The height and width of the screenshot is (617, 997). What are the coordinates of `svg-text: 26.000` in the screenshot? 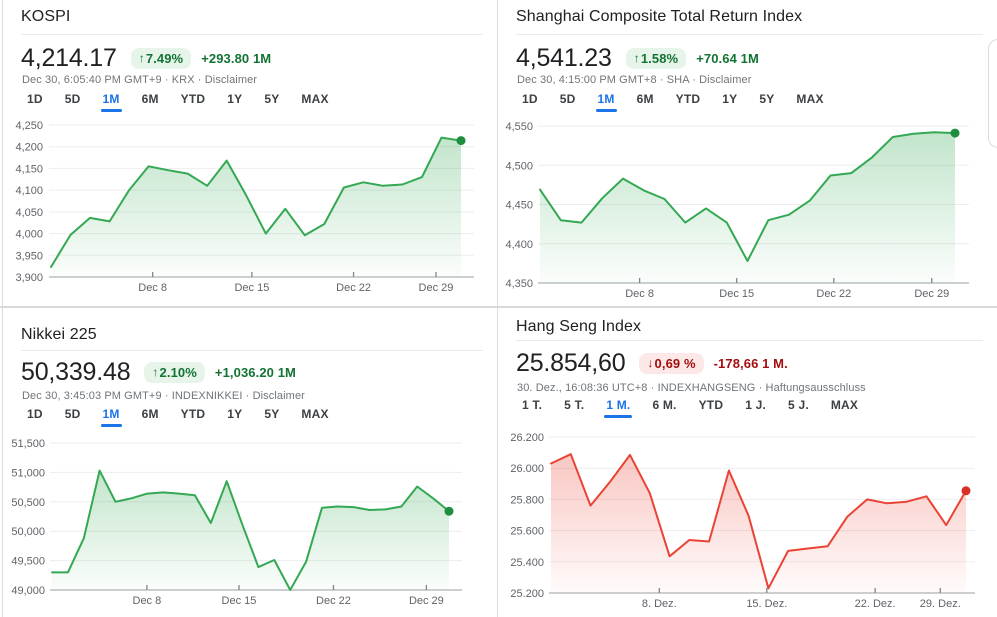 It's located at (527, 469).